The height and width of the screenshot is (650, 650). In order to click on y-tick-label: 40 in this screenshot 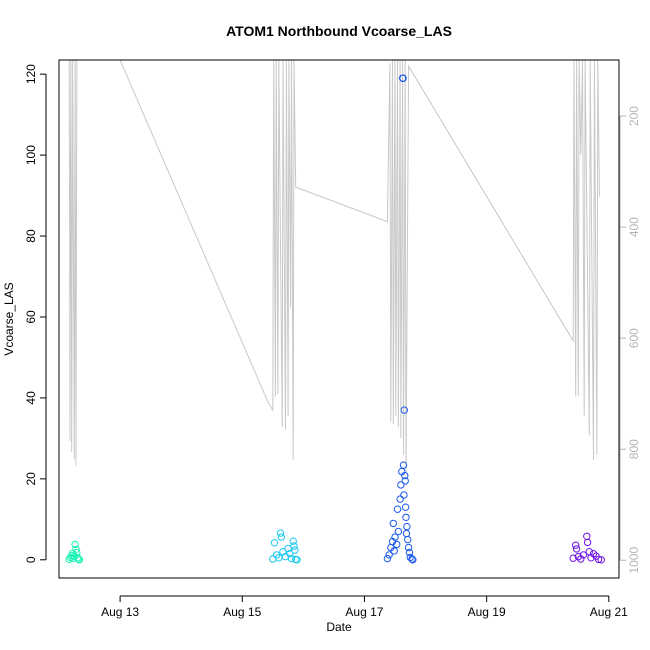, I will do `click(31, 398)`.